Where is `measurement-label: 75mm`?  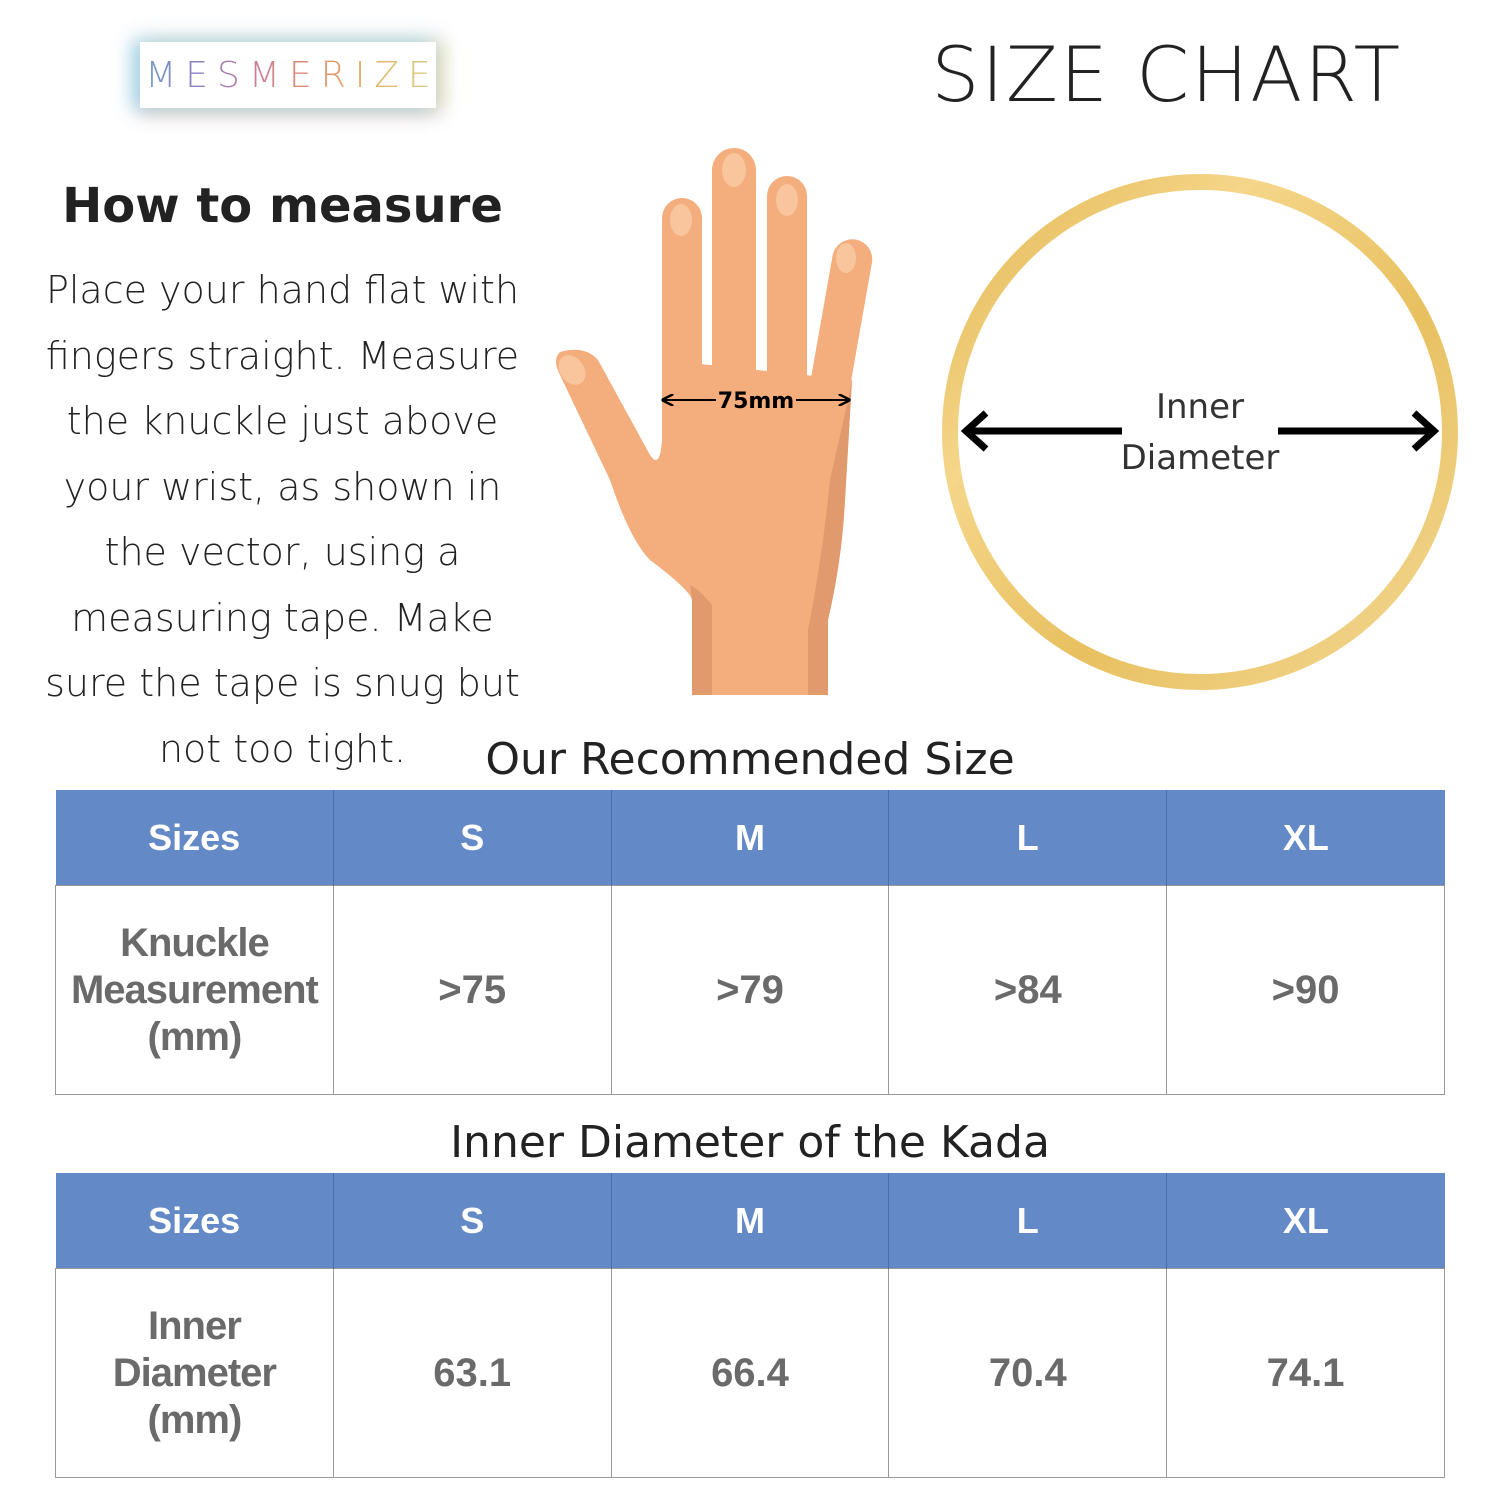
measurement-label: 75mm is located at coordinates (756, 401).